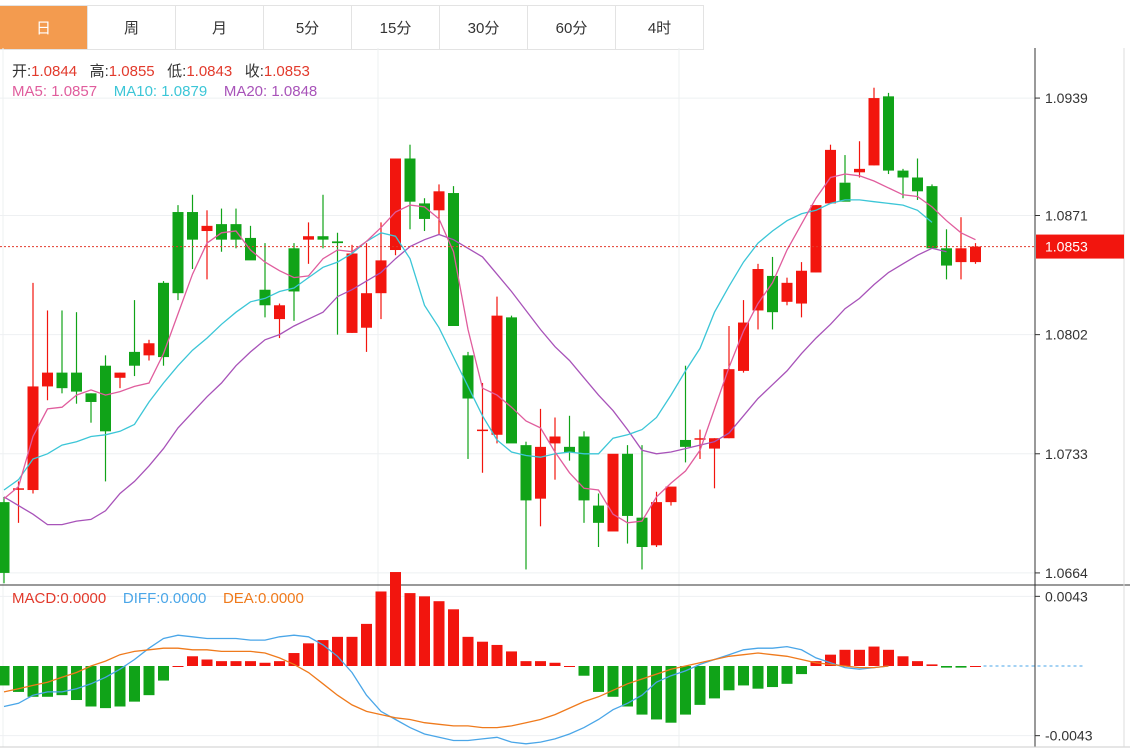 This screenshot has height=752, width=1130. What do you see at coordinates (161, 70) in the screenshot?
I see `ohlc-readout: 开:1.0844 高:1.0855 低:1.0843 收:1.0853` at bounding box center [161, 70].